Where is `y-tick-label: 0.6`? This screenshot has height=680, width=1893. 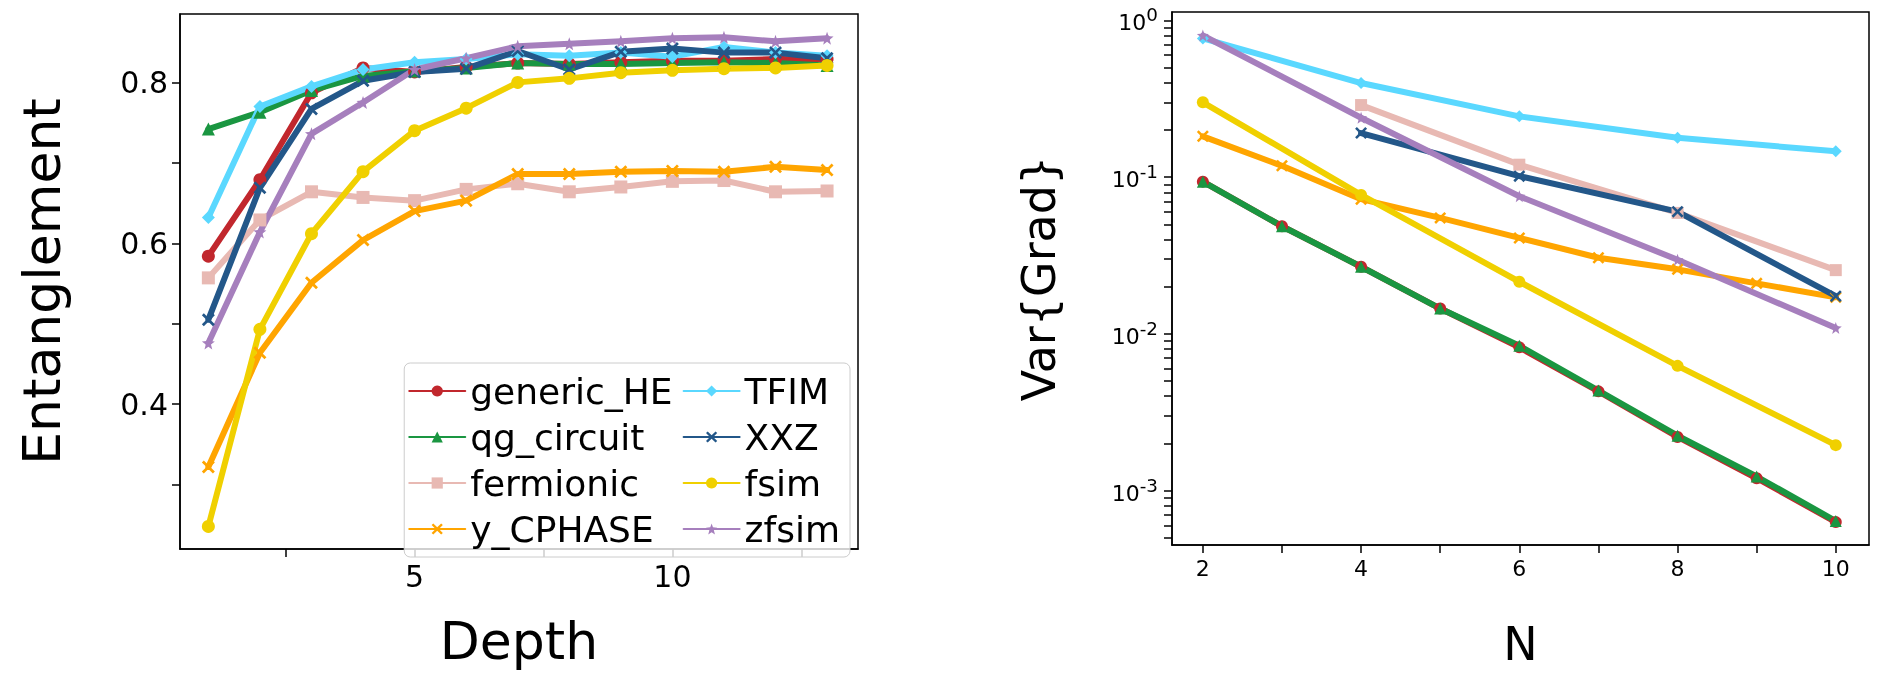
y-tick-label: 0.6 is located at coordinates (144, 243).